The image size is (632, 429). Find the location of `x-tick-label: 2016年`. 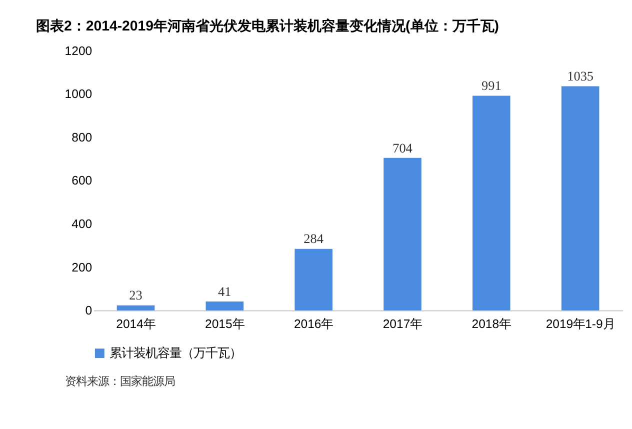

x-tick-label: 2016年 is located at coordinates (314, 323).